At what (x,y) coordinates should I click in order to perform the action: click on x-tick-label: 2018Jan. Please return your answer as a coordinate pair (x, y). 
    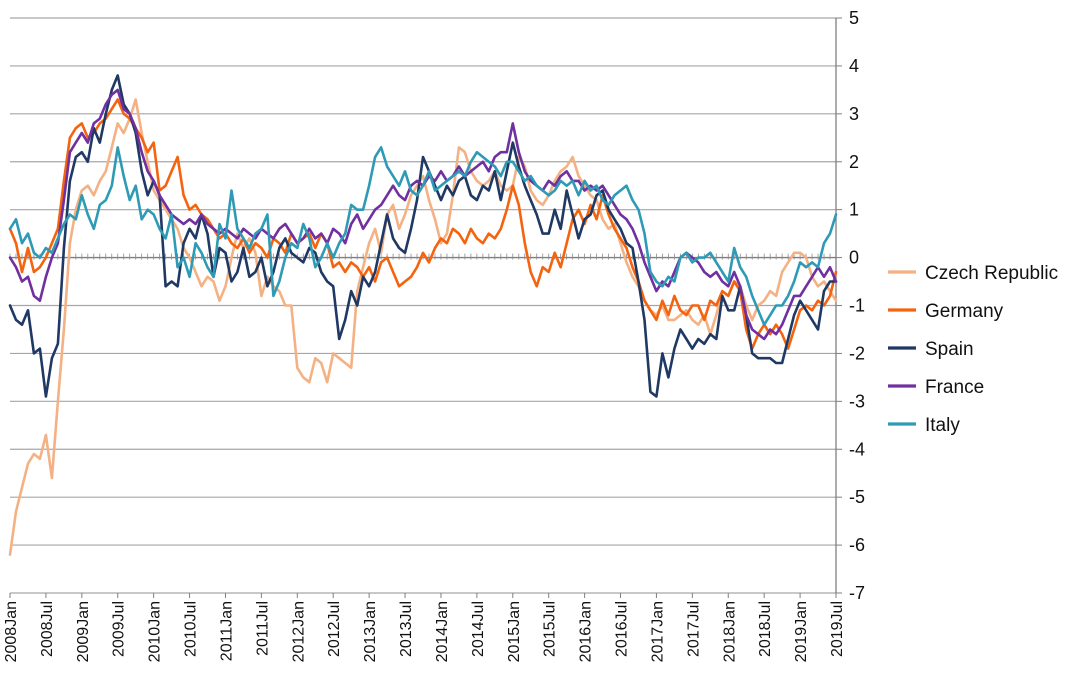
    Looking at the image, I should click on (729, 631).